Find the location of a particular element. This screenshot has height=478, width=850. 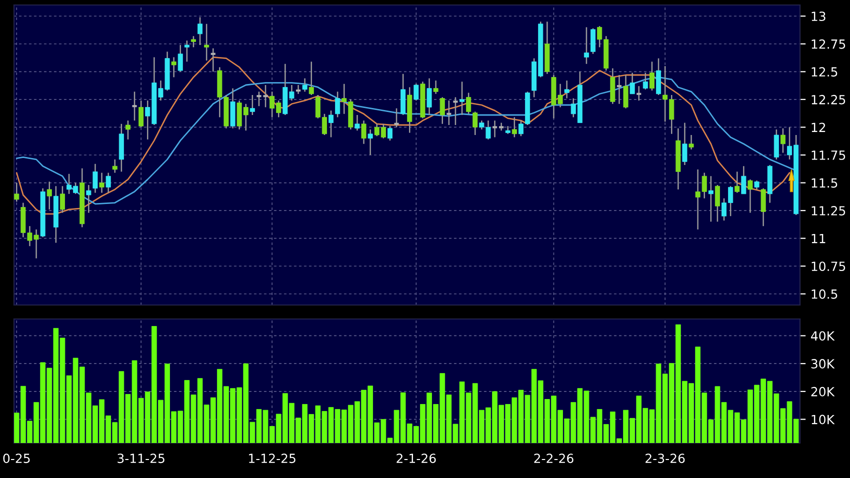

y-tick-label: 40K is located at coordinates (823, 336).